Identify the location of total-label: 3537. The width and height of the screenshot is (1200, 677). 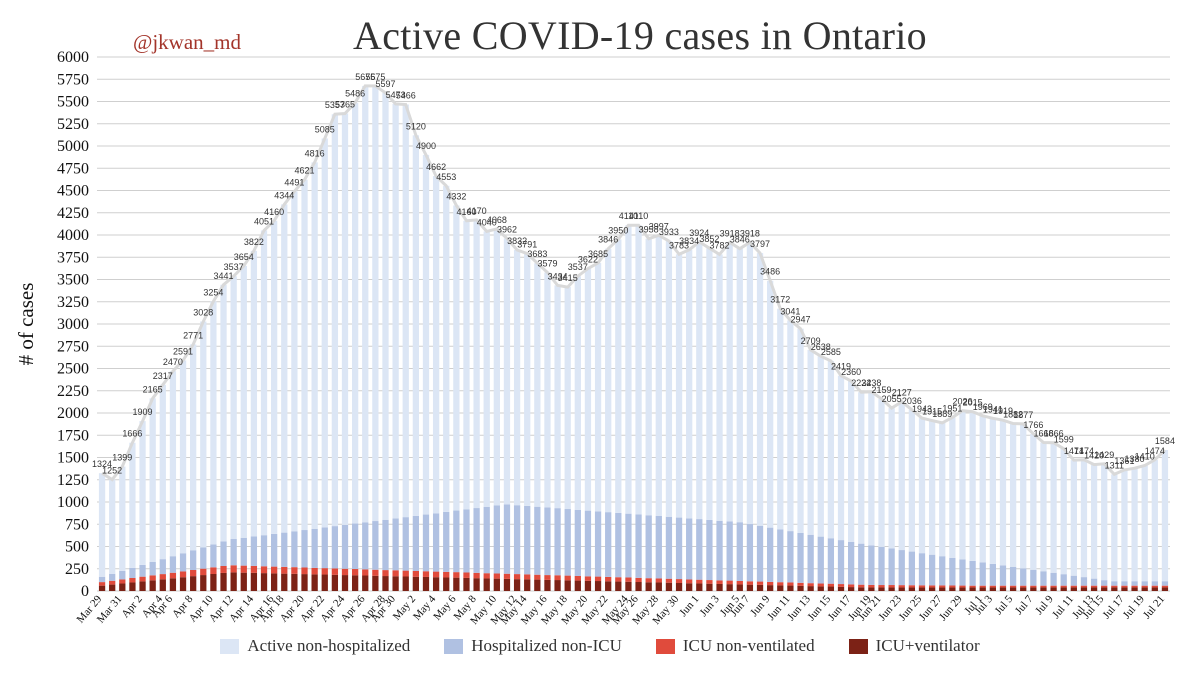
(234, 267).